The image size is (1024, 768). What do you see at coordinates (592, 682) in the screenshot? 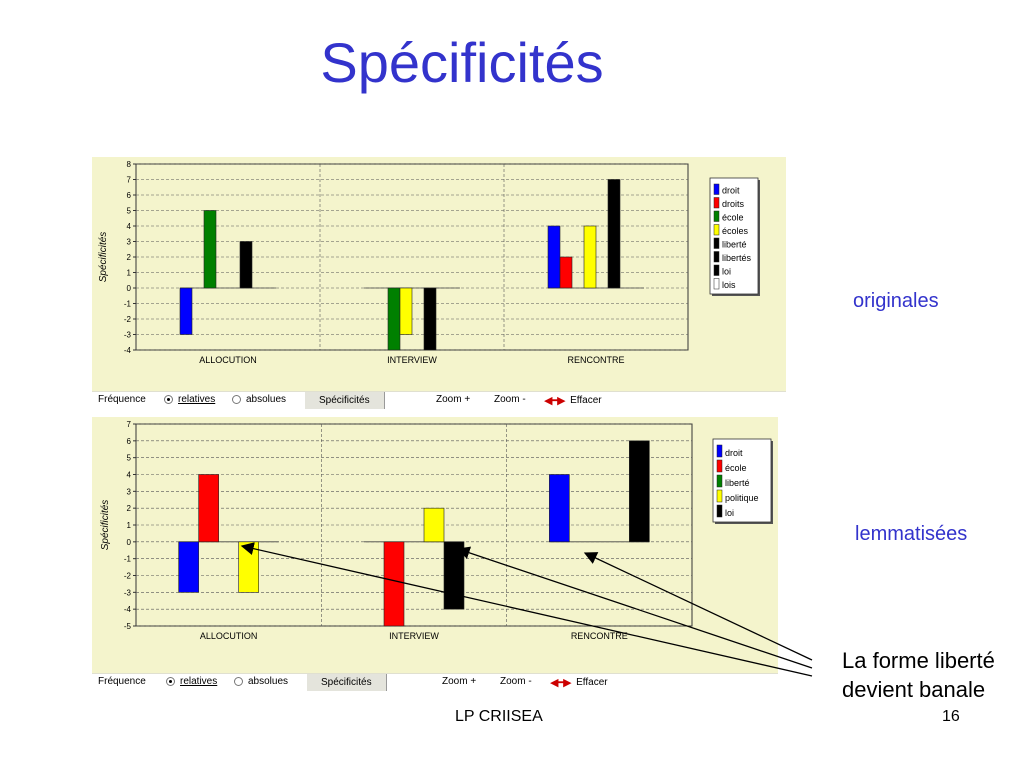
I see `clear-label: Effacer` at bounding box center [592, 682].